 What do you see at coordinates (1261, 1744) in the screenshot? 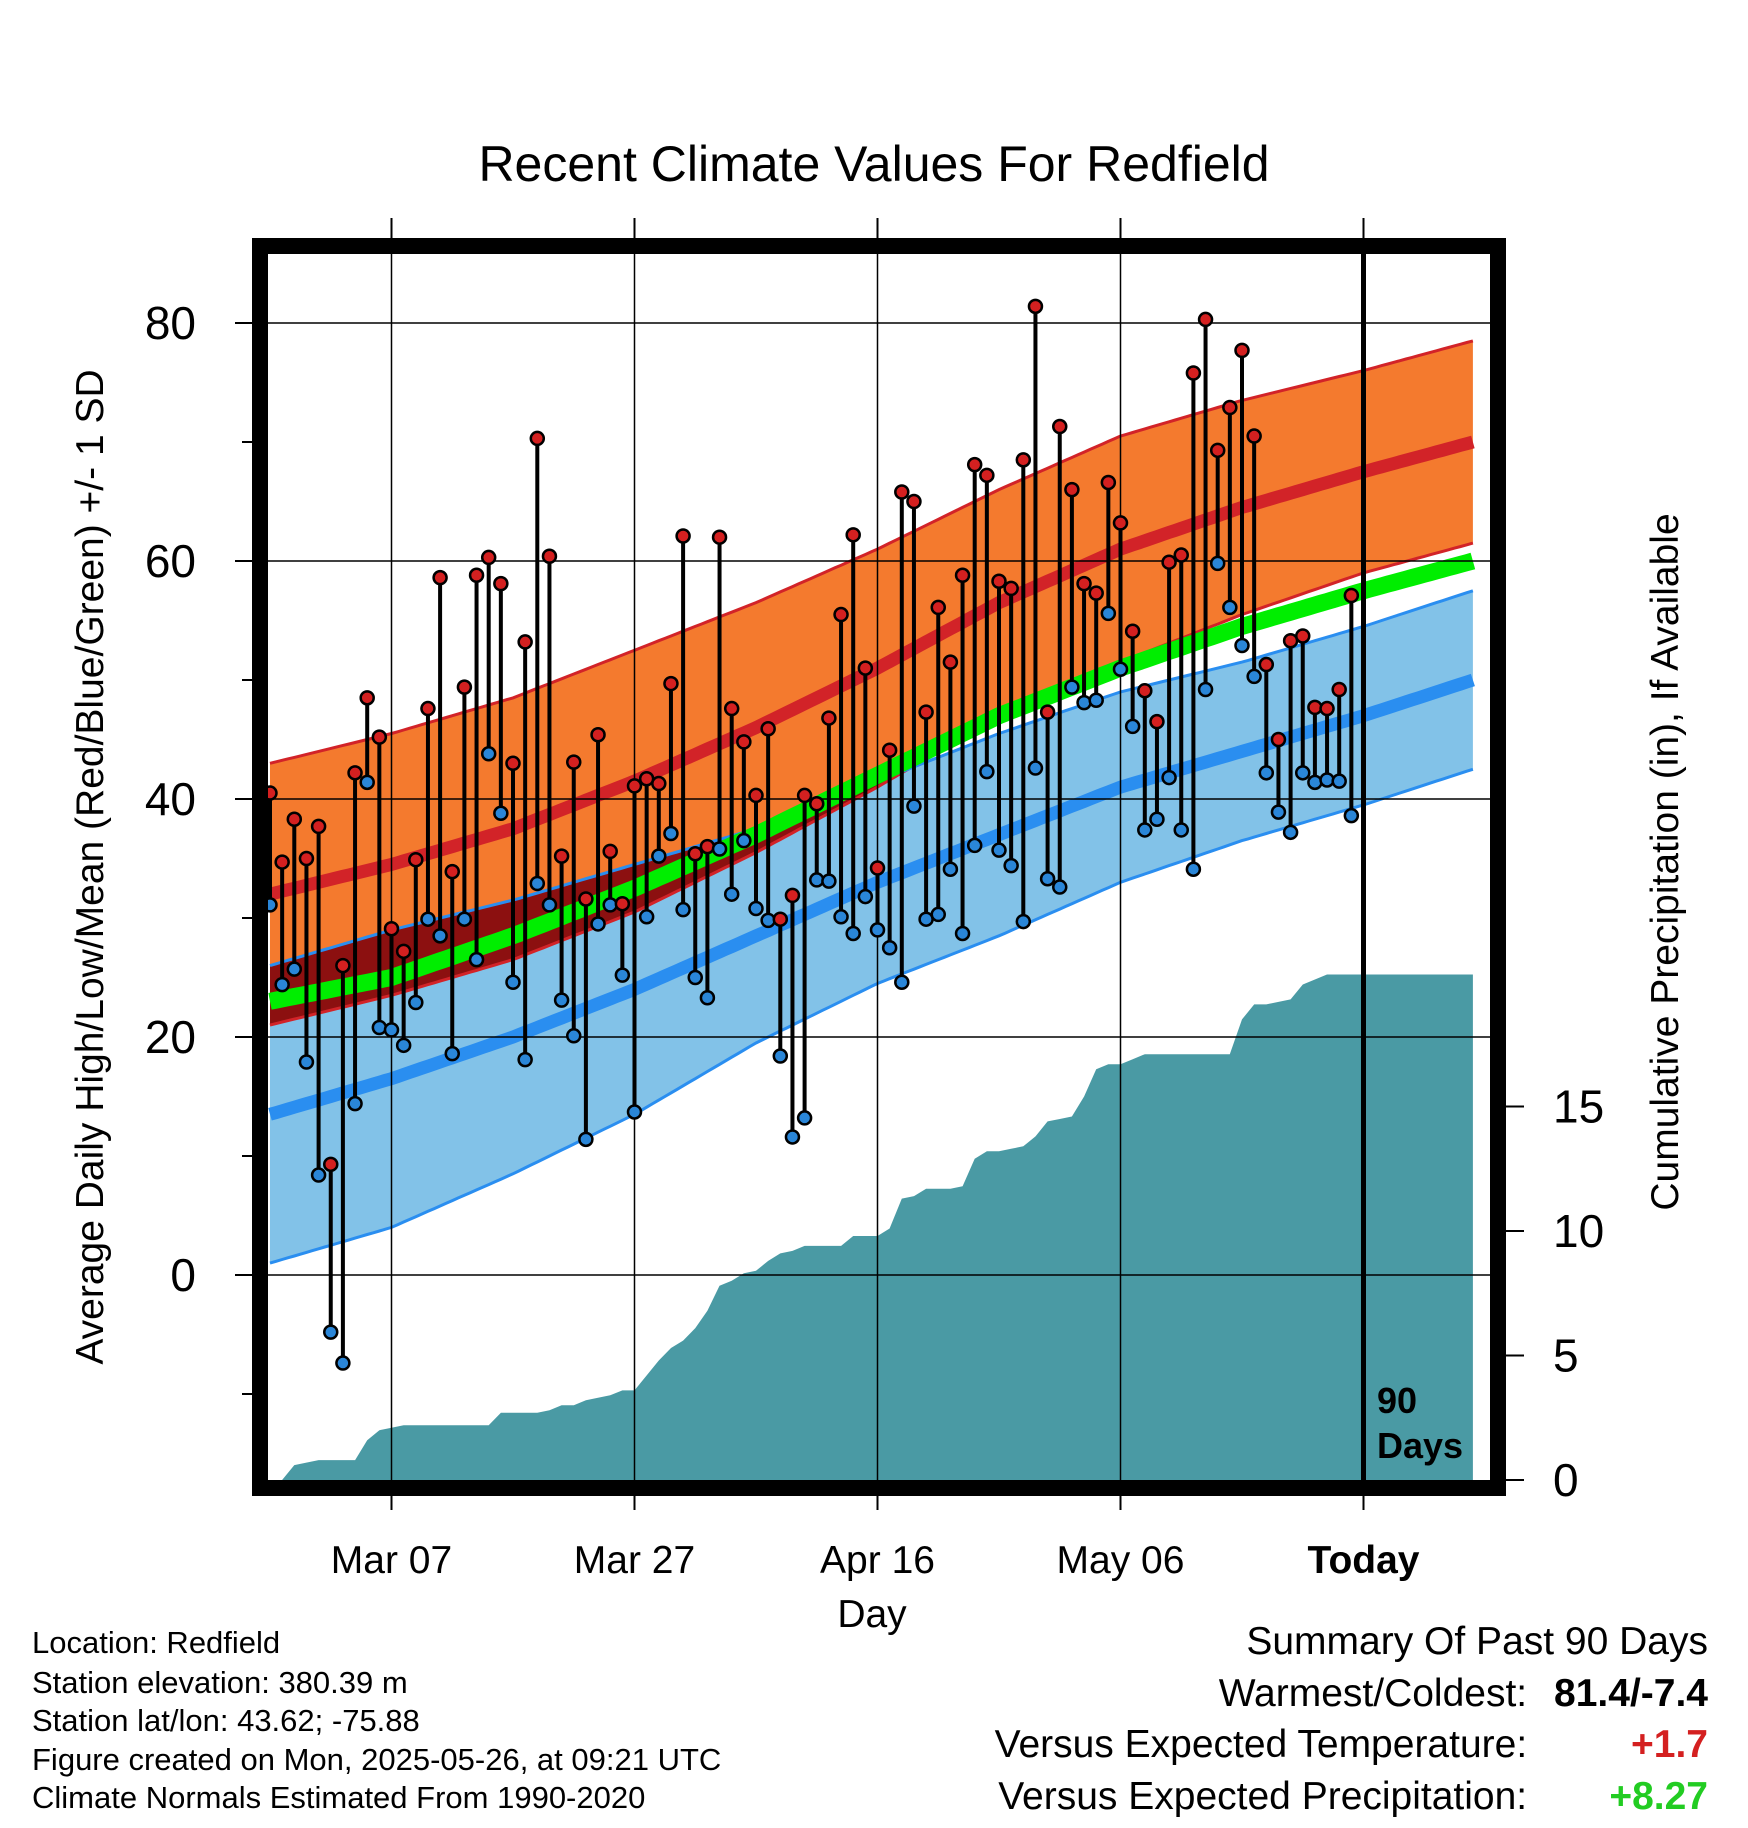
I see `summary-temp-label: Versus Expected Temperature:` at bounding box center [1261, 1744].